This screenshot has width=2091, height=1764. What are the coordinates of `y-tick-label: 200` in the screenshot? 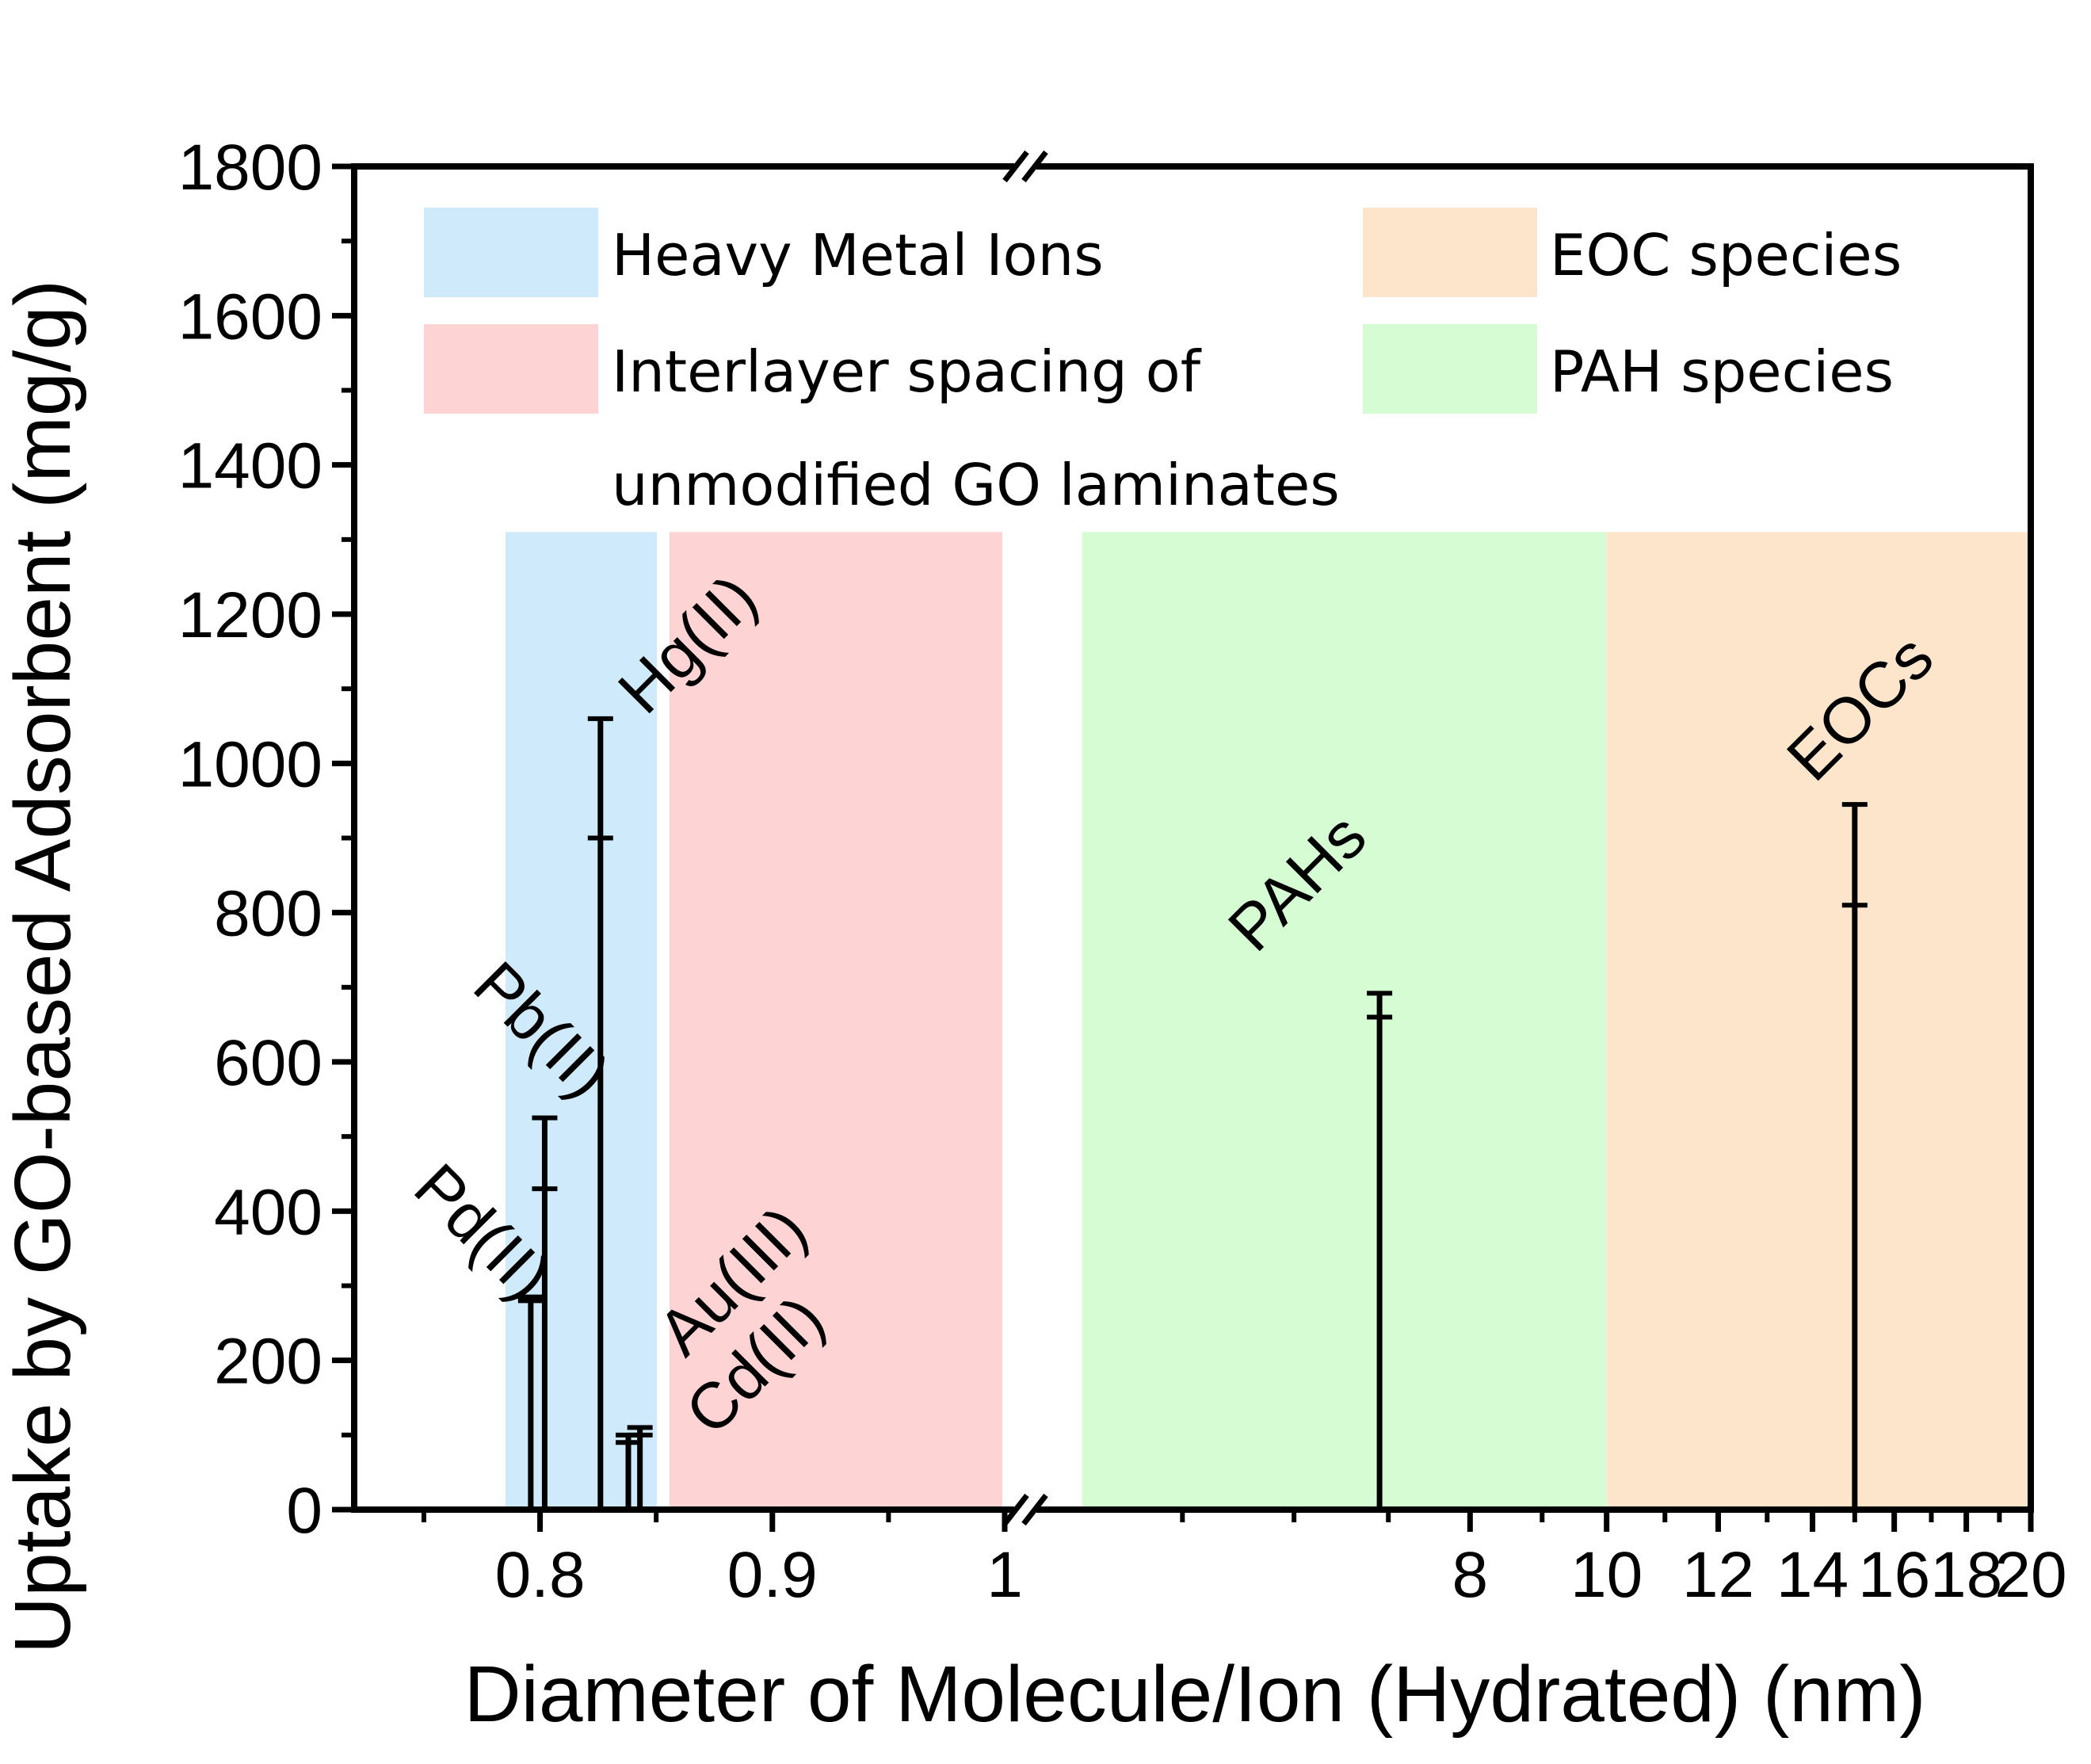 It's located at (268, 1362).